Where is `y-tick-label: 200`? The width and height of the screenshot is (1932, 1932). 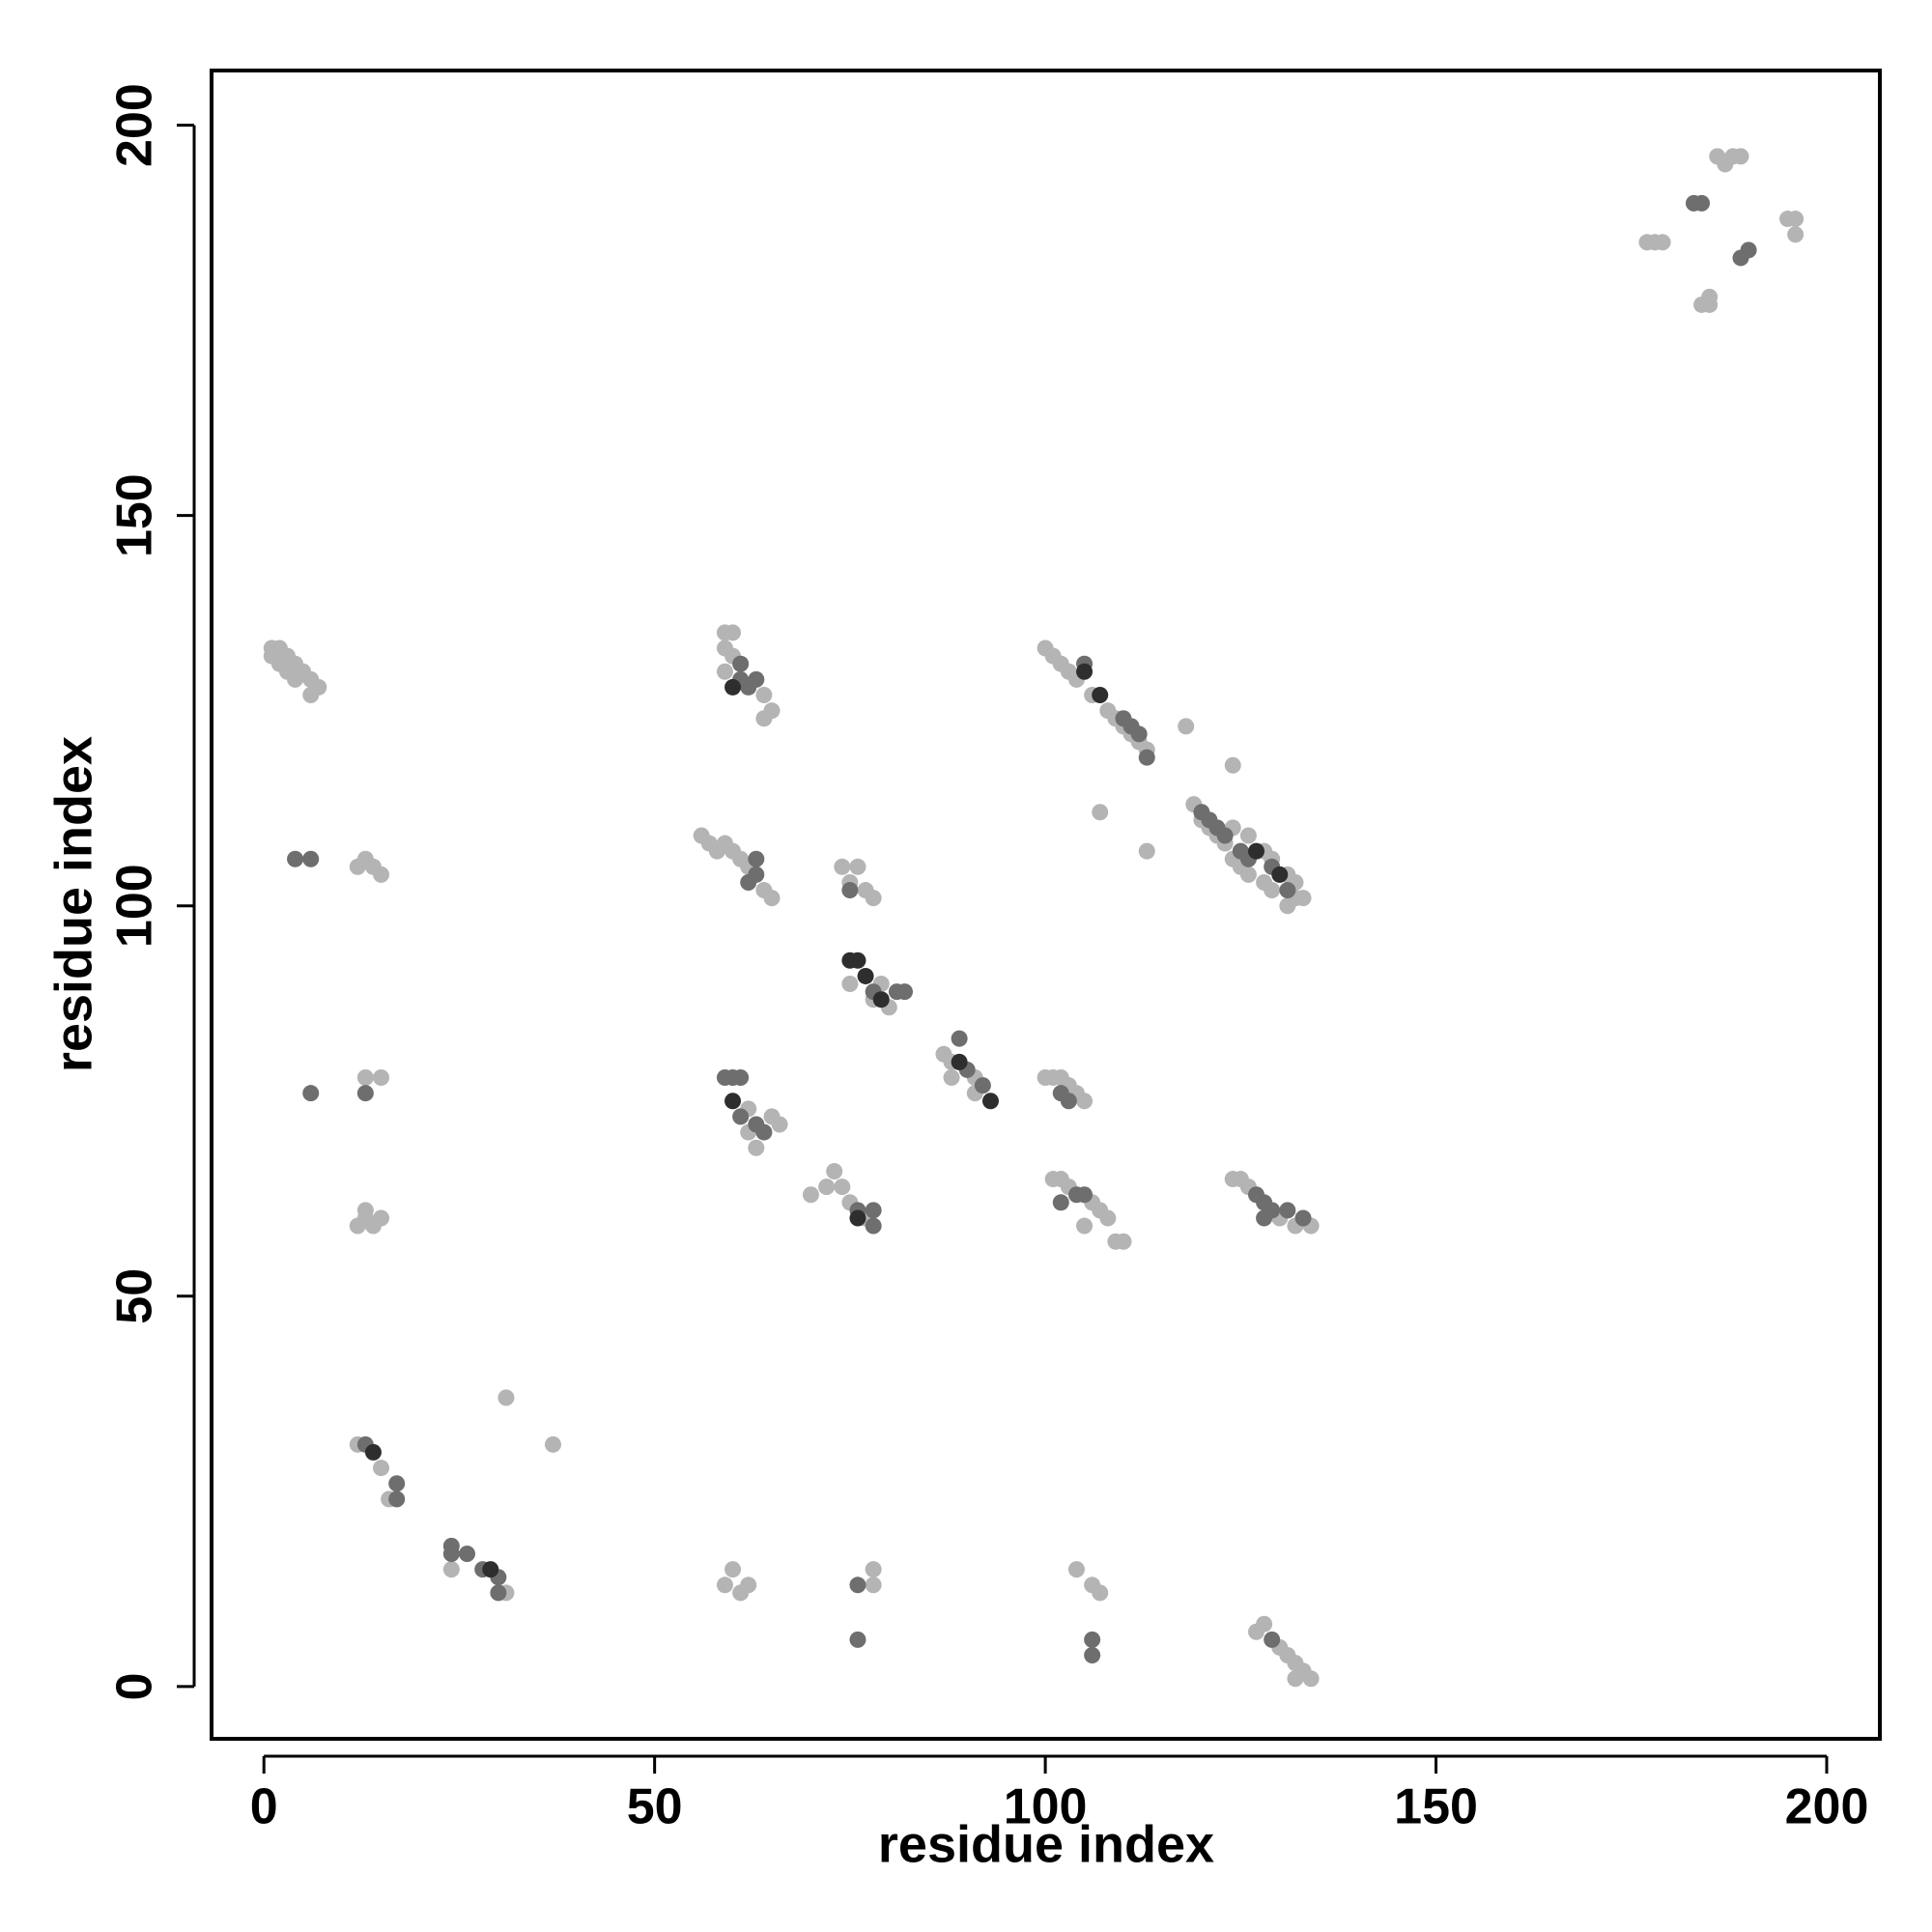
y-tick-label: 200 is located at coordinates (135, 125).